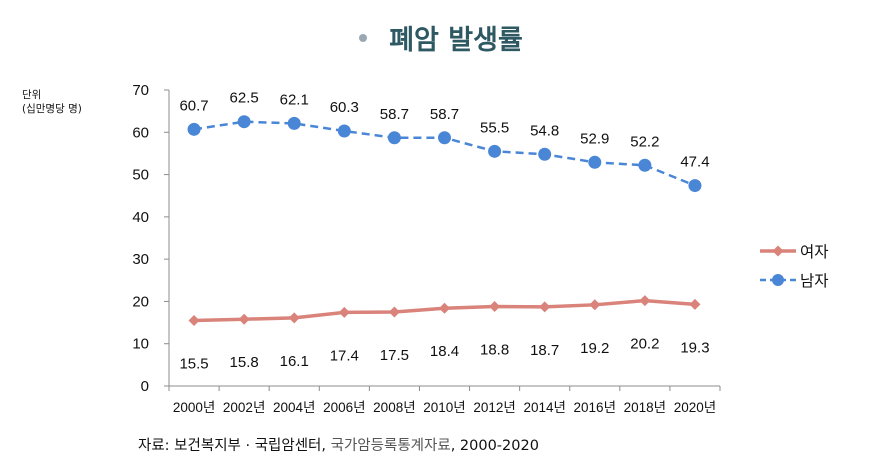 This screenshot has height=473, width=882. I want to click on data-label: 62.5, so click(244, 98).